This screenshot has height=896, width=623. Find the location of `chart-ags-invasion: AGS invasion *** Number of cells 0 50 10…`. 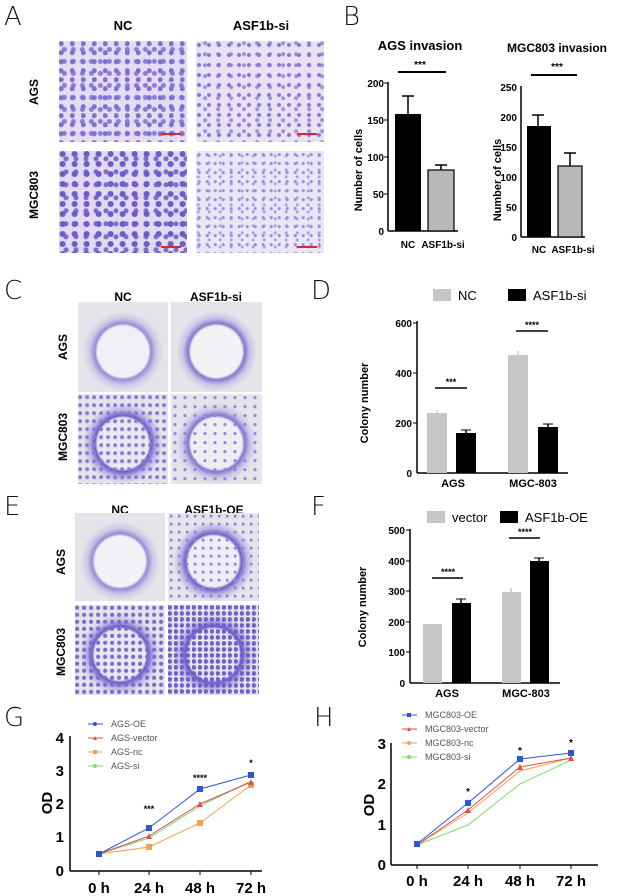

chart-ags-invasion: AGS invasion *** Number of cells 0 50 10… is located at coordinates (409, 144).